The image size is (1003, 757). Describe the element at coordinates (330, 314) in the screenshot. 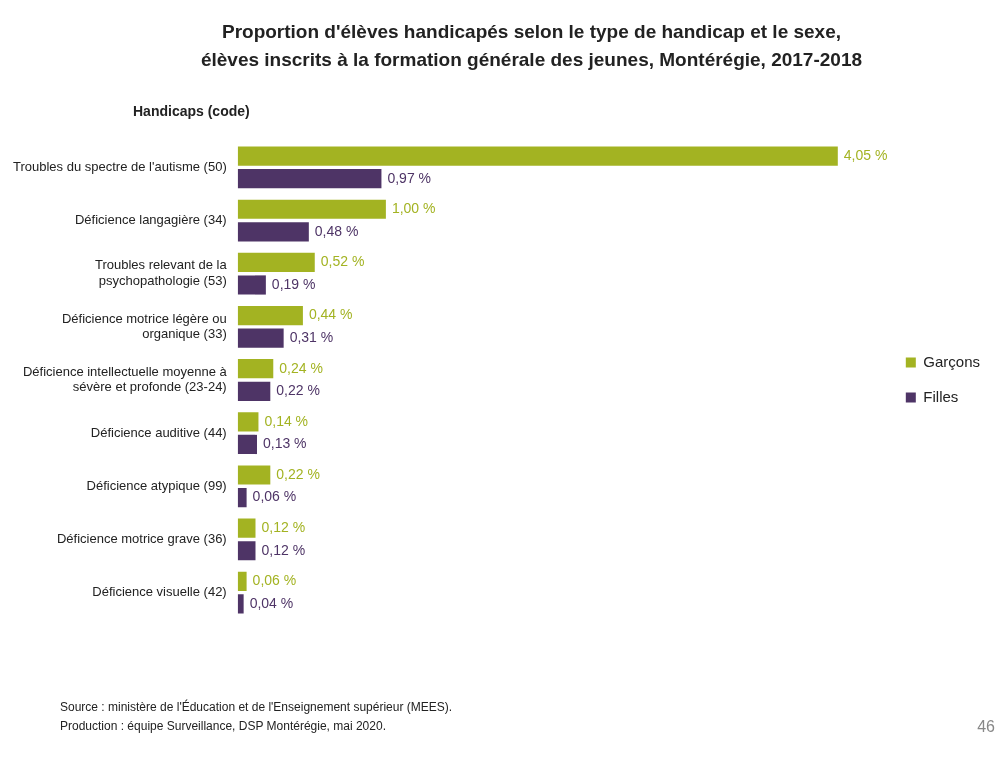

I see `data-label: 0,44 %` at that location.